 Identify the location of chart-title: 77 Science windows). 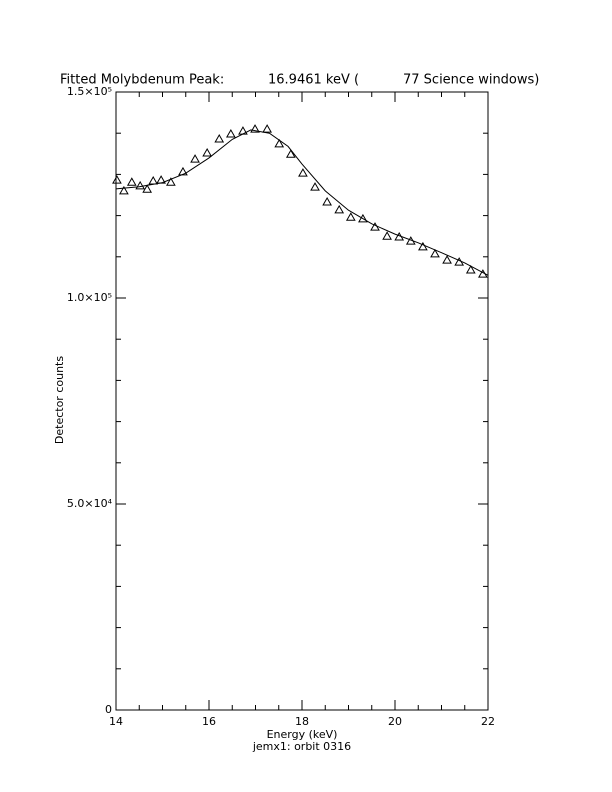
(471, 80).